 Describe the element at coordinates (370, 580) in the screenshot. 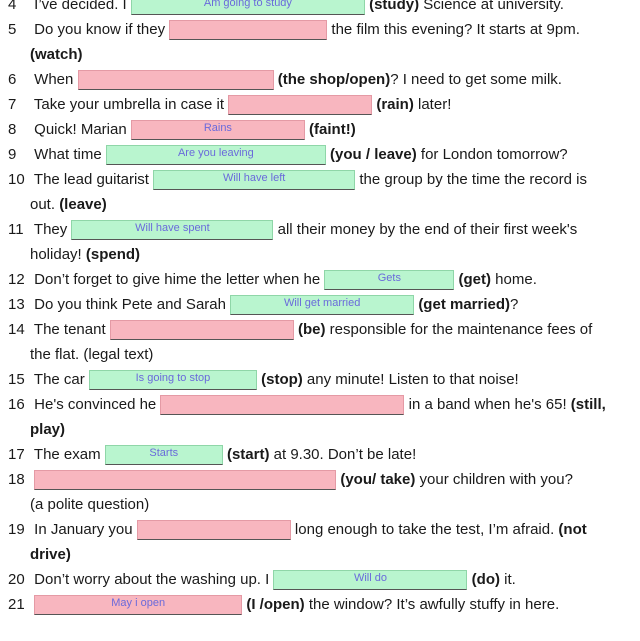

I see `answer-field-20: Will do` at that location.